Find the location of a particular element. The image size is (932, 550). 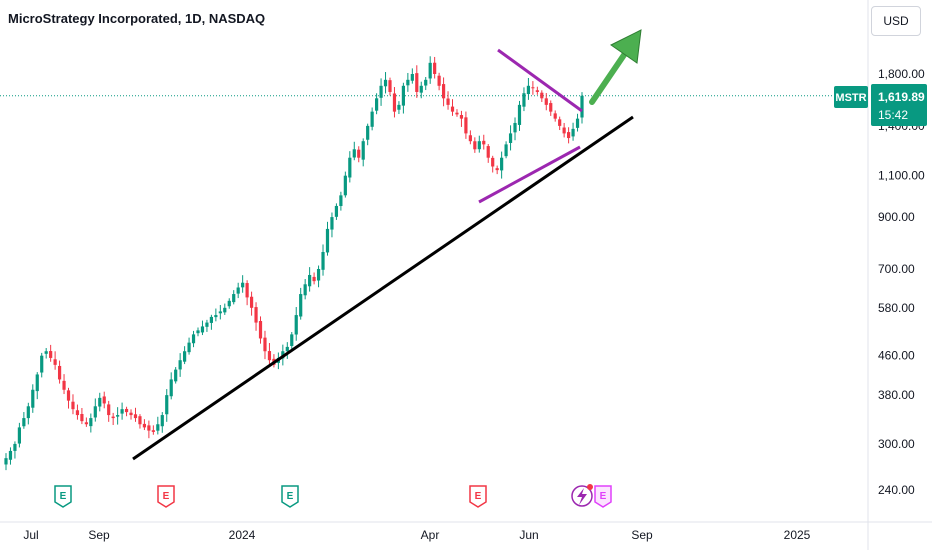

price-axis-tick: 300.00 is located at coordinates (896, 444).